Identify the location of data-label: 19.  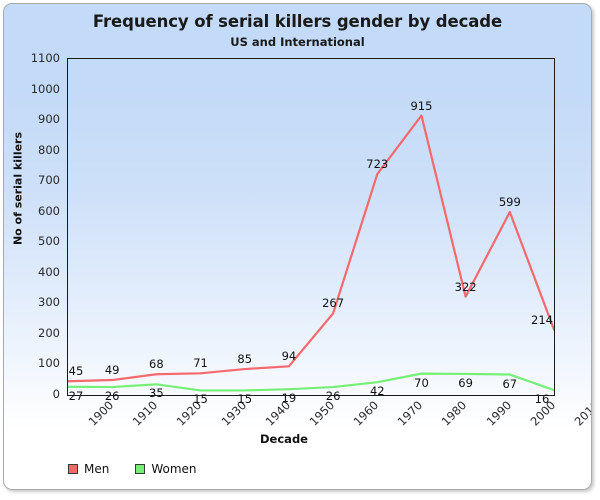
(289, 398).